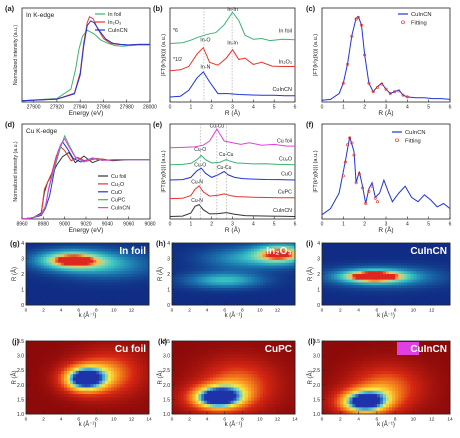 The width and height of the screenshot is (460, 438). I want to click on panel-a-frame, so click(86, 55).